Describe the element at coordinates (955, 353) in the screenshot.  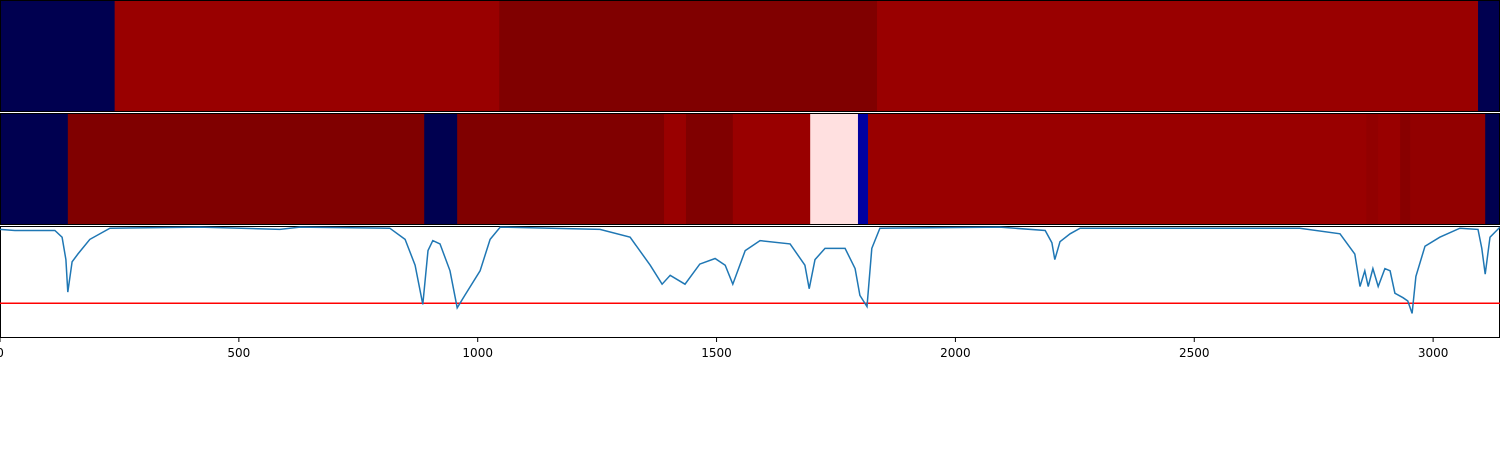
I see `x-tick-label: 2000` at that location.